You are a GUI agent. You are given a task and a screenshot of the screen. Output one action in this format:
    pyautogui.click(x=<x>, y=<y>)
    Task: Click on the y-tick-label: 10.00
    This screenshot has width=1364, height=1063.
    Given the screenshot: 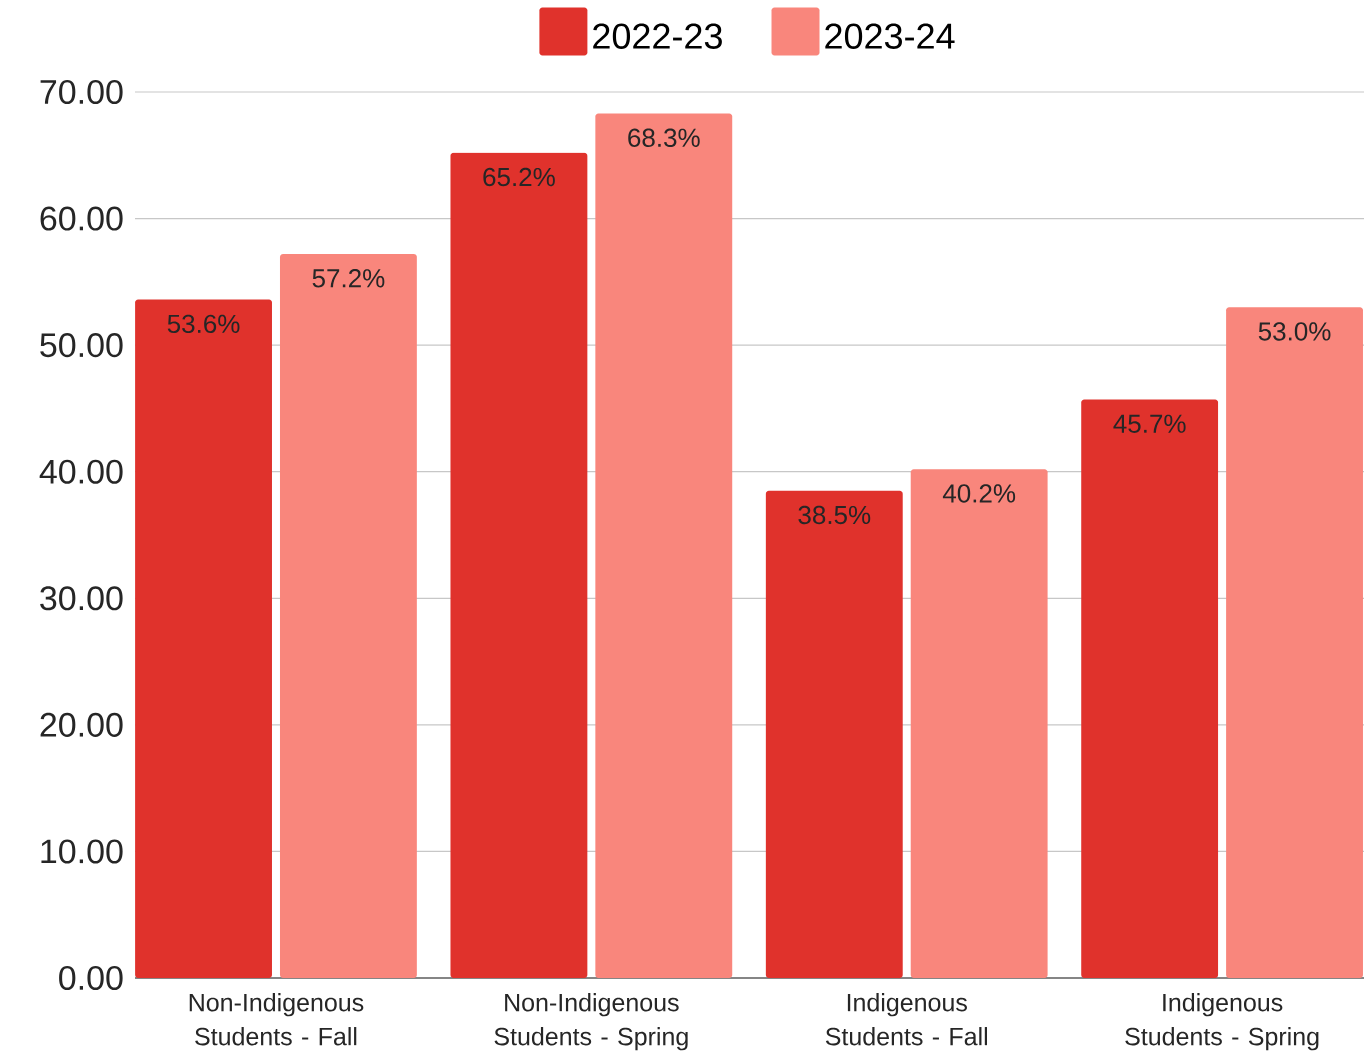 What is the action you would take?
    pyautogui.click(x=82, y=851)
    